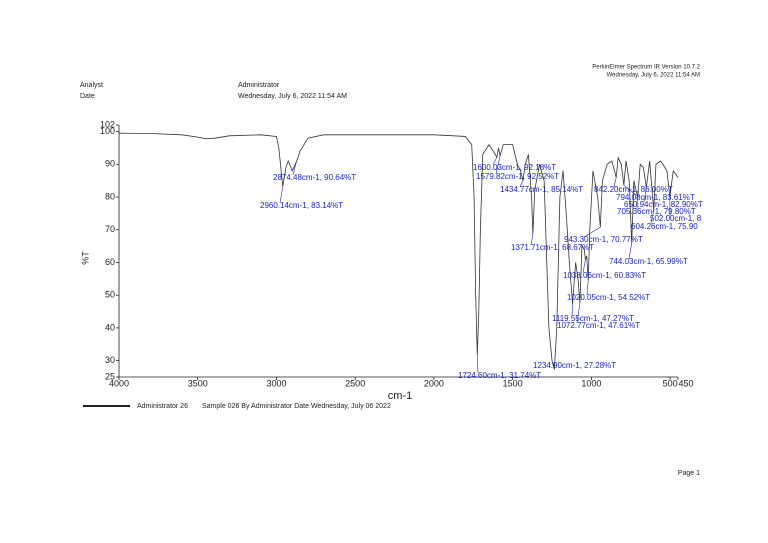 This screenshot has width=768, height=543. What do you see at coordinates (198, 383) in the screenshot?
I see `x-tick-label: 3500` at bounding box center [198, 383].